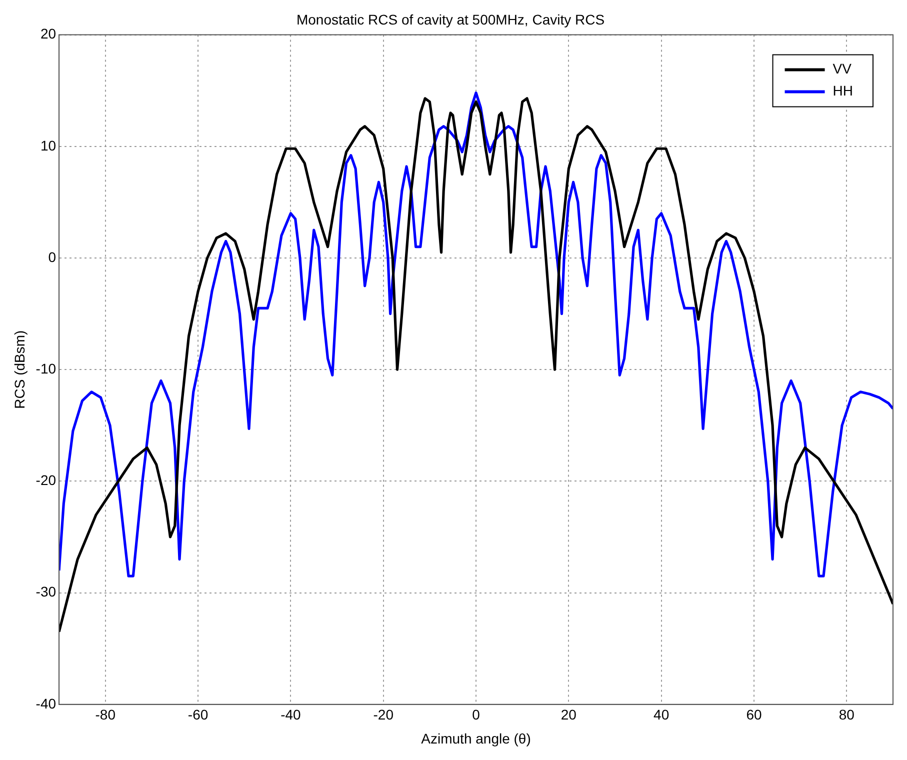  Describe the element at coordinates (48, 34) in the screenshot. I see `y-tick-label: 20` at that location.